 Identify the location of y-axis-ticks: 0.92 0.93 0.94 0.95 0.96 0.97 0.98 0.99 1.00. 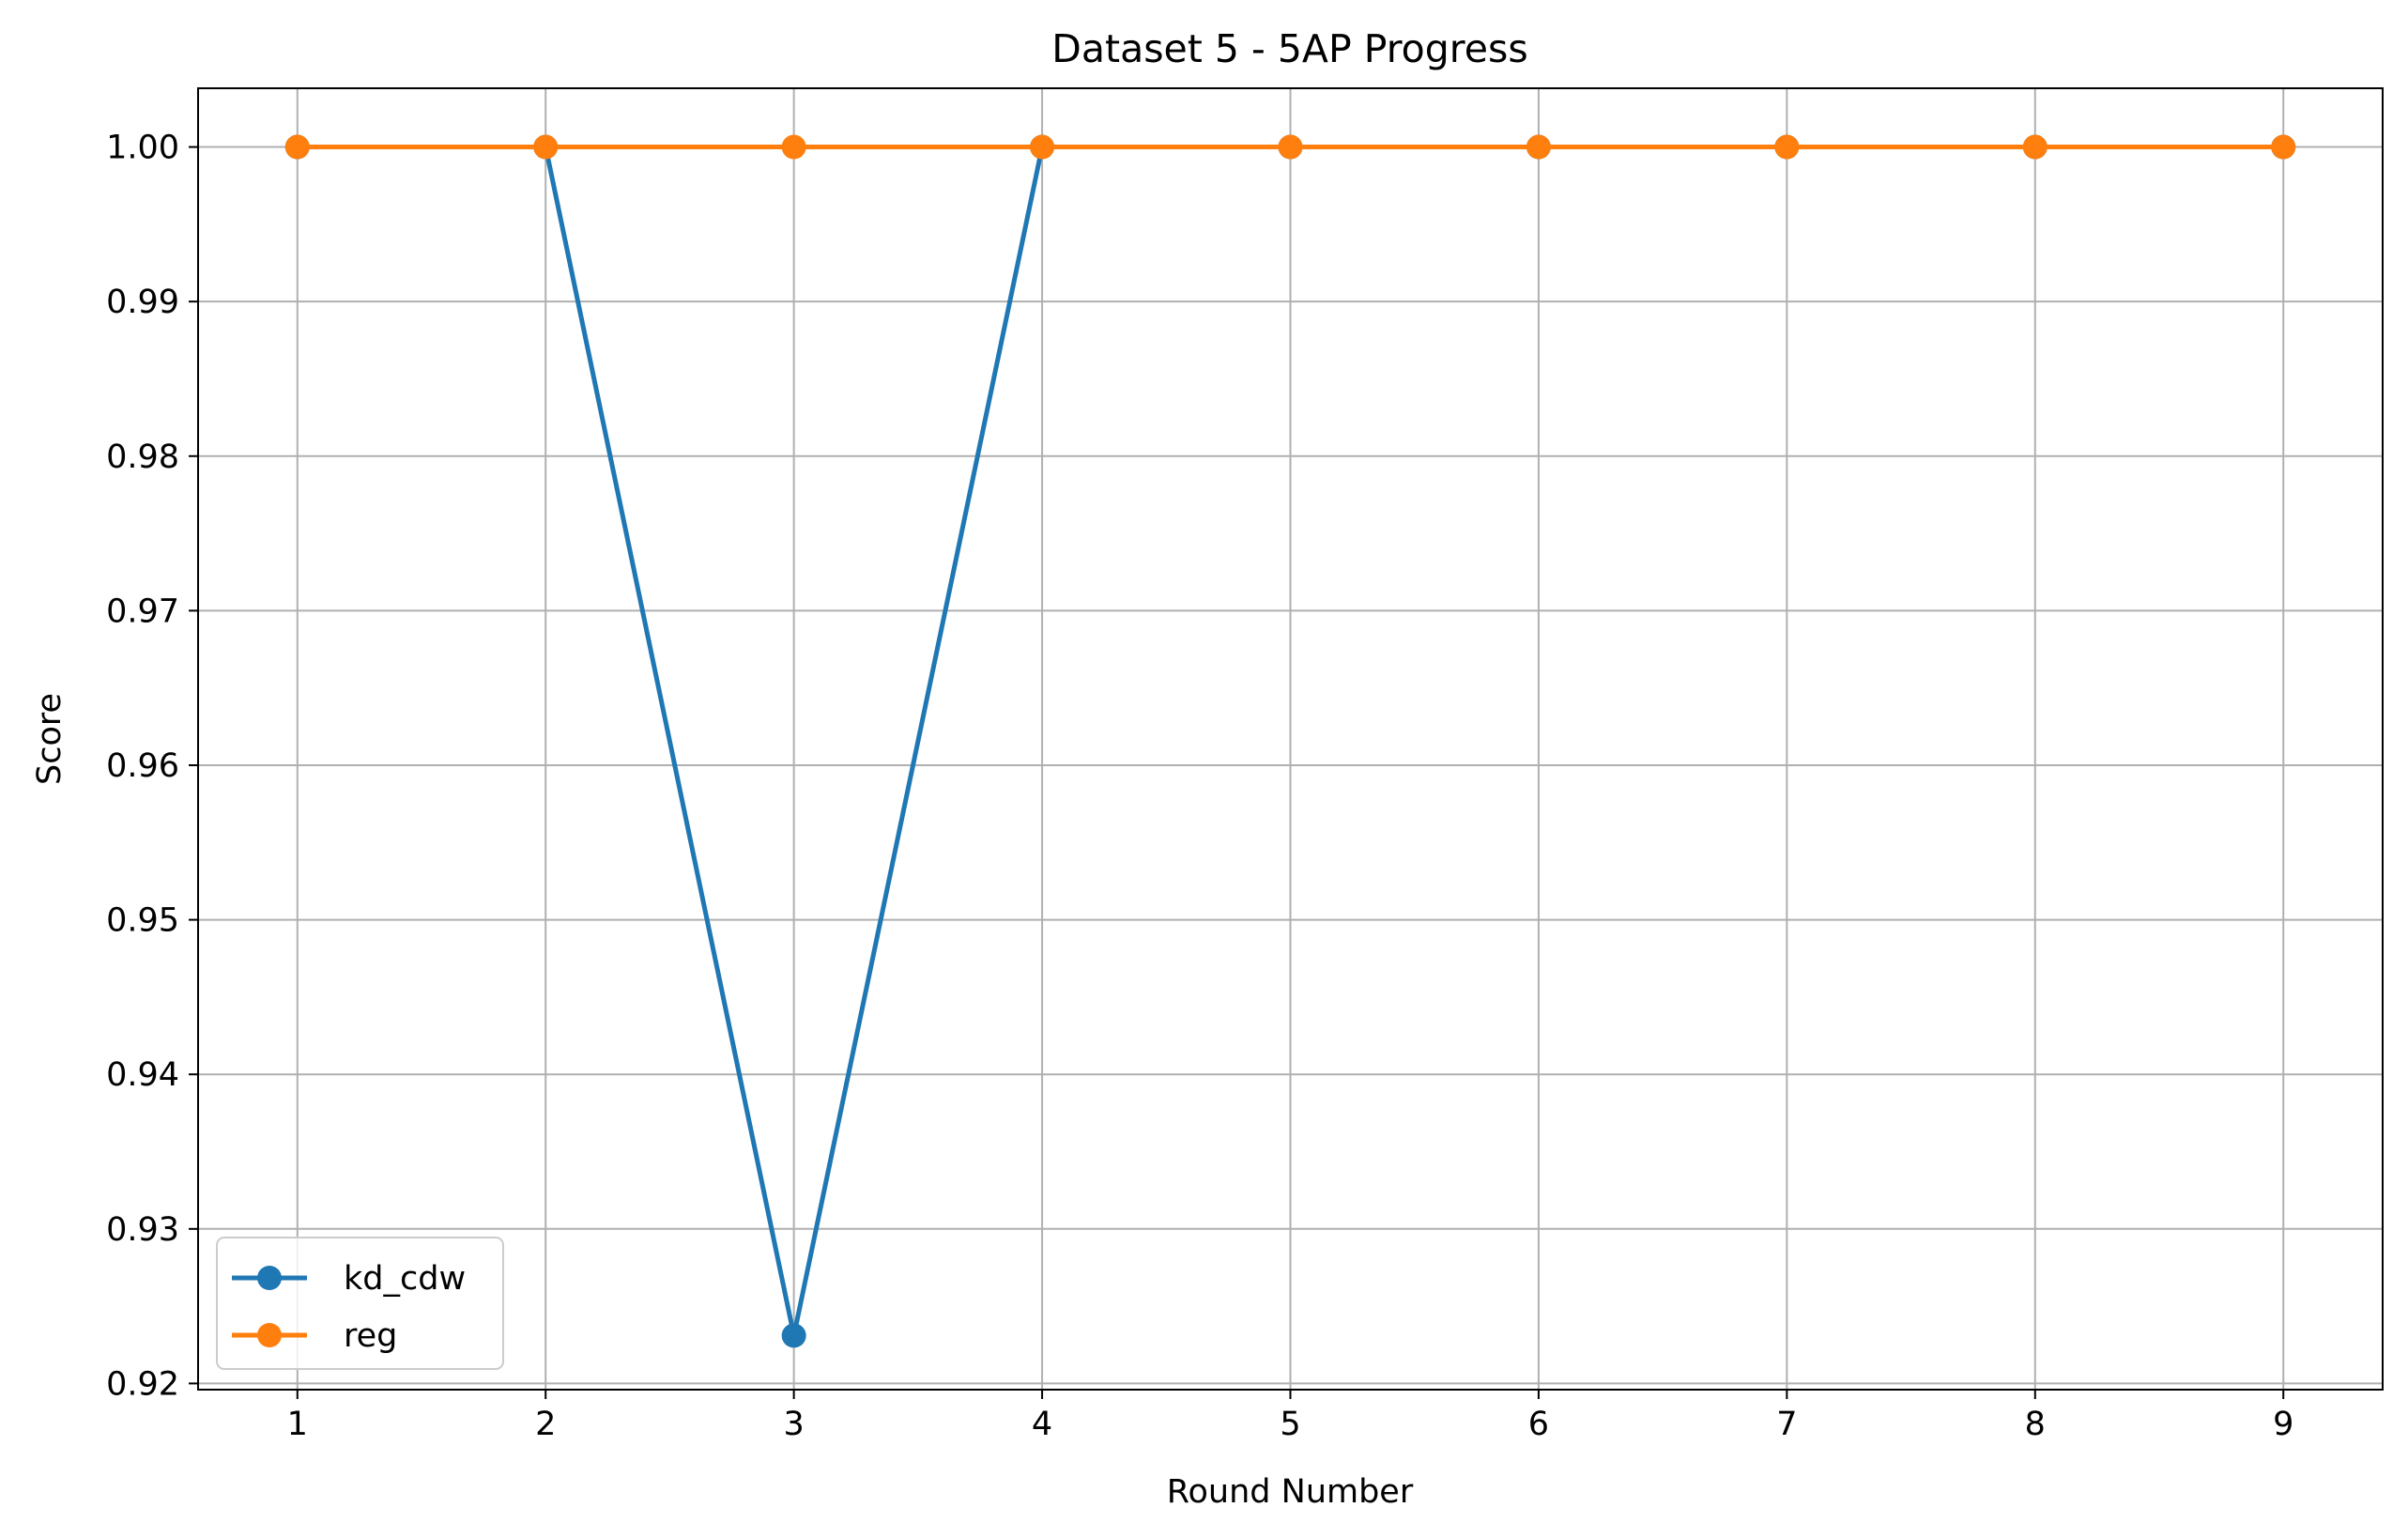
(152, 766).